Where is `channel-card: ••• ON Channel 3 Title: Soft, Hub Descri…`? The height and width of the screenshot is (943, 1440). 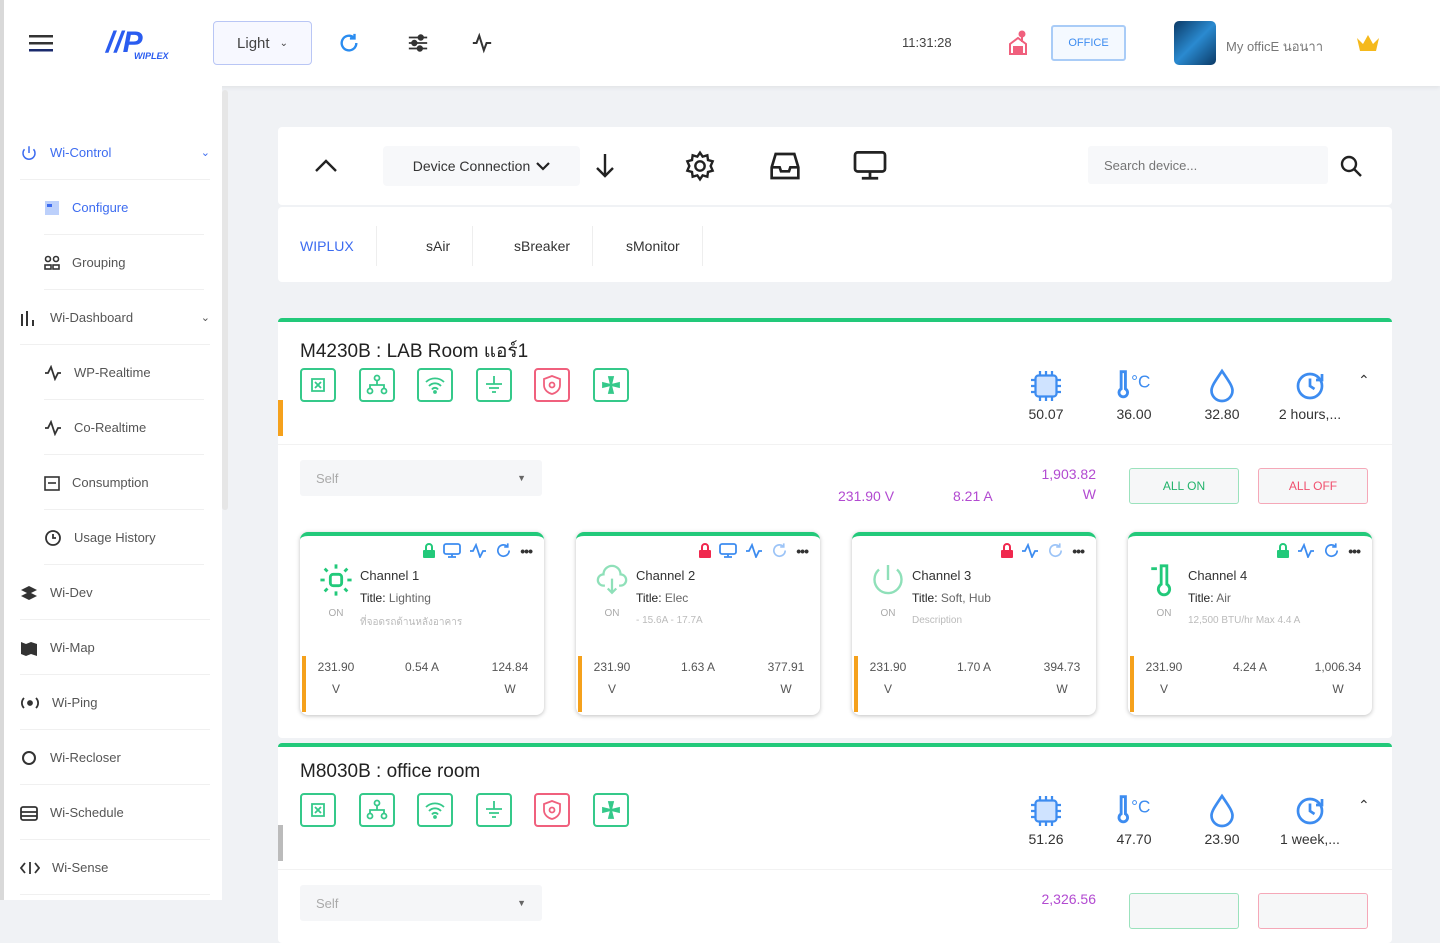
channel-card: ••• ON Channel 3 Title: Soft, Hub Descri… is located at coordinates (974, 623).